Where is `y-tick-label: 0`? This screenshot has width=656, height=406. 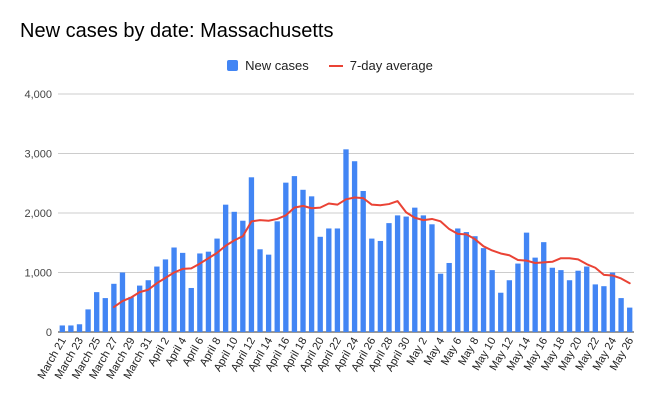
y-tick-label: 0 is located at coordinates (49, 333).